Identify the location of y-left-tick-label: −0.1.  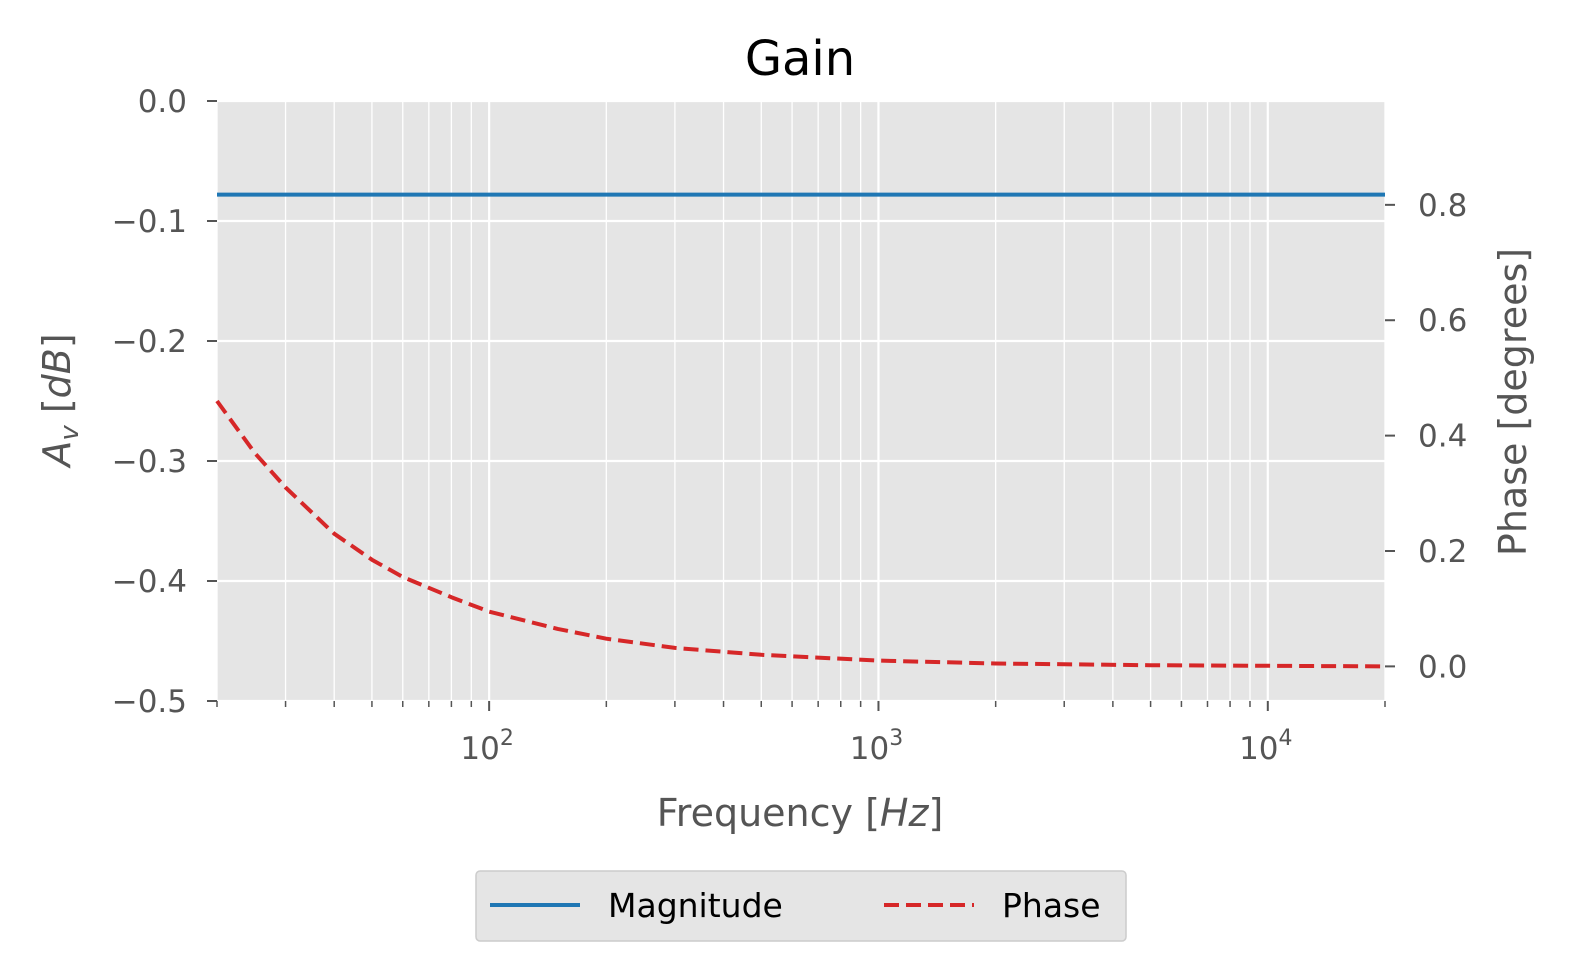
(149, 222).